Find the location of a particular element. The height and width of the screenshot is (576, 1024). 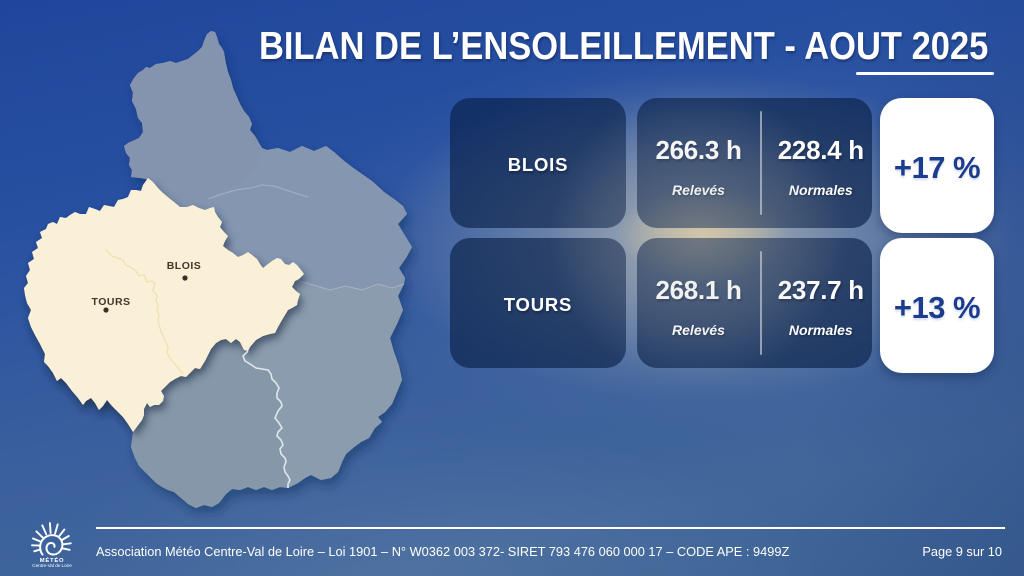

svg-text: MÉTÉO is located at coordinates (52, 560).